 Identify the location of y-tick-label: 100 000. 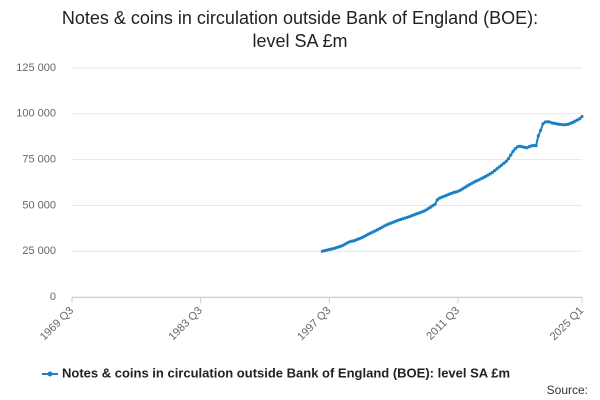
(36, 114).